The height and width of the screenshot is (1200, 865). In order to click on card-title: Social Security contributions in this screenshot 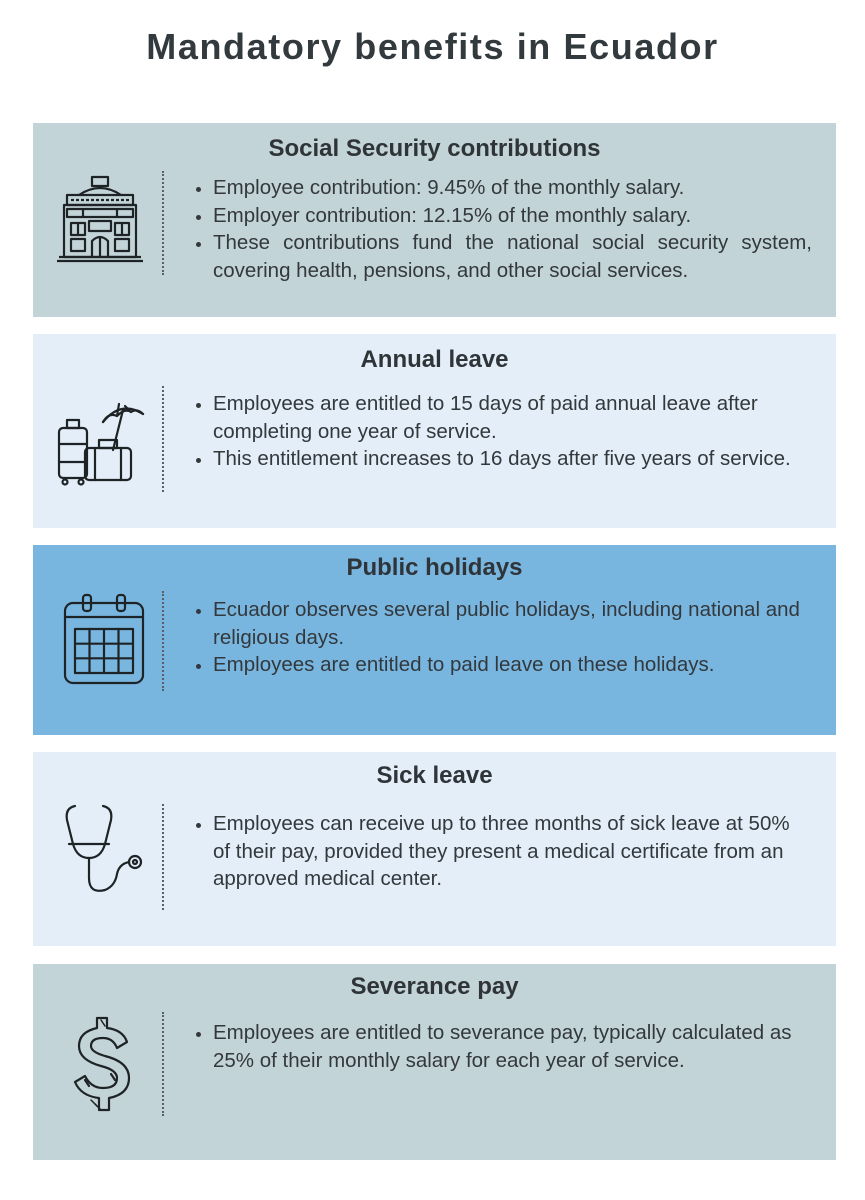, I will do `click(434, 148)`.